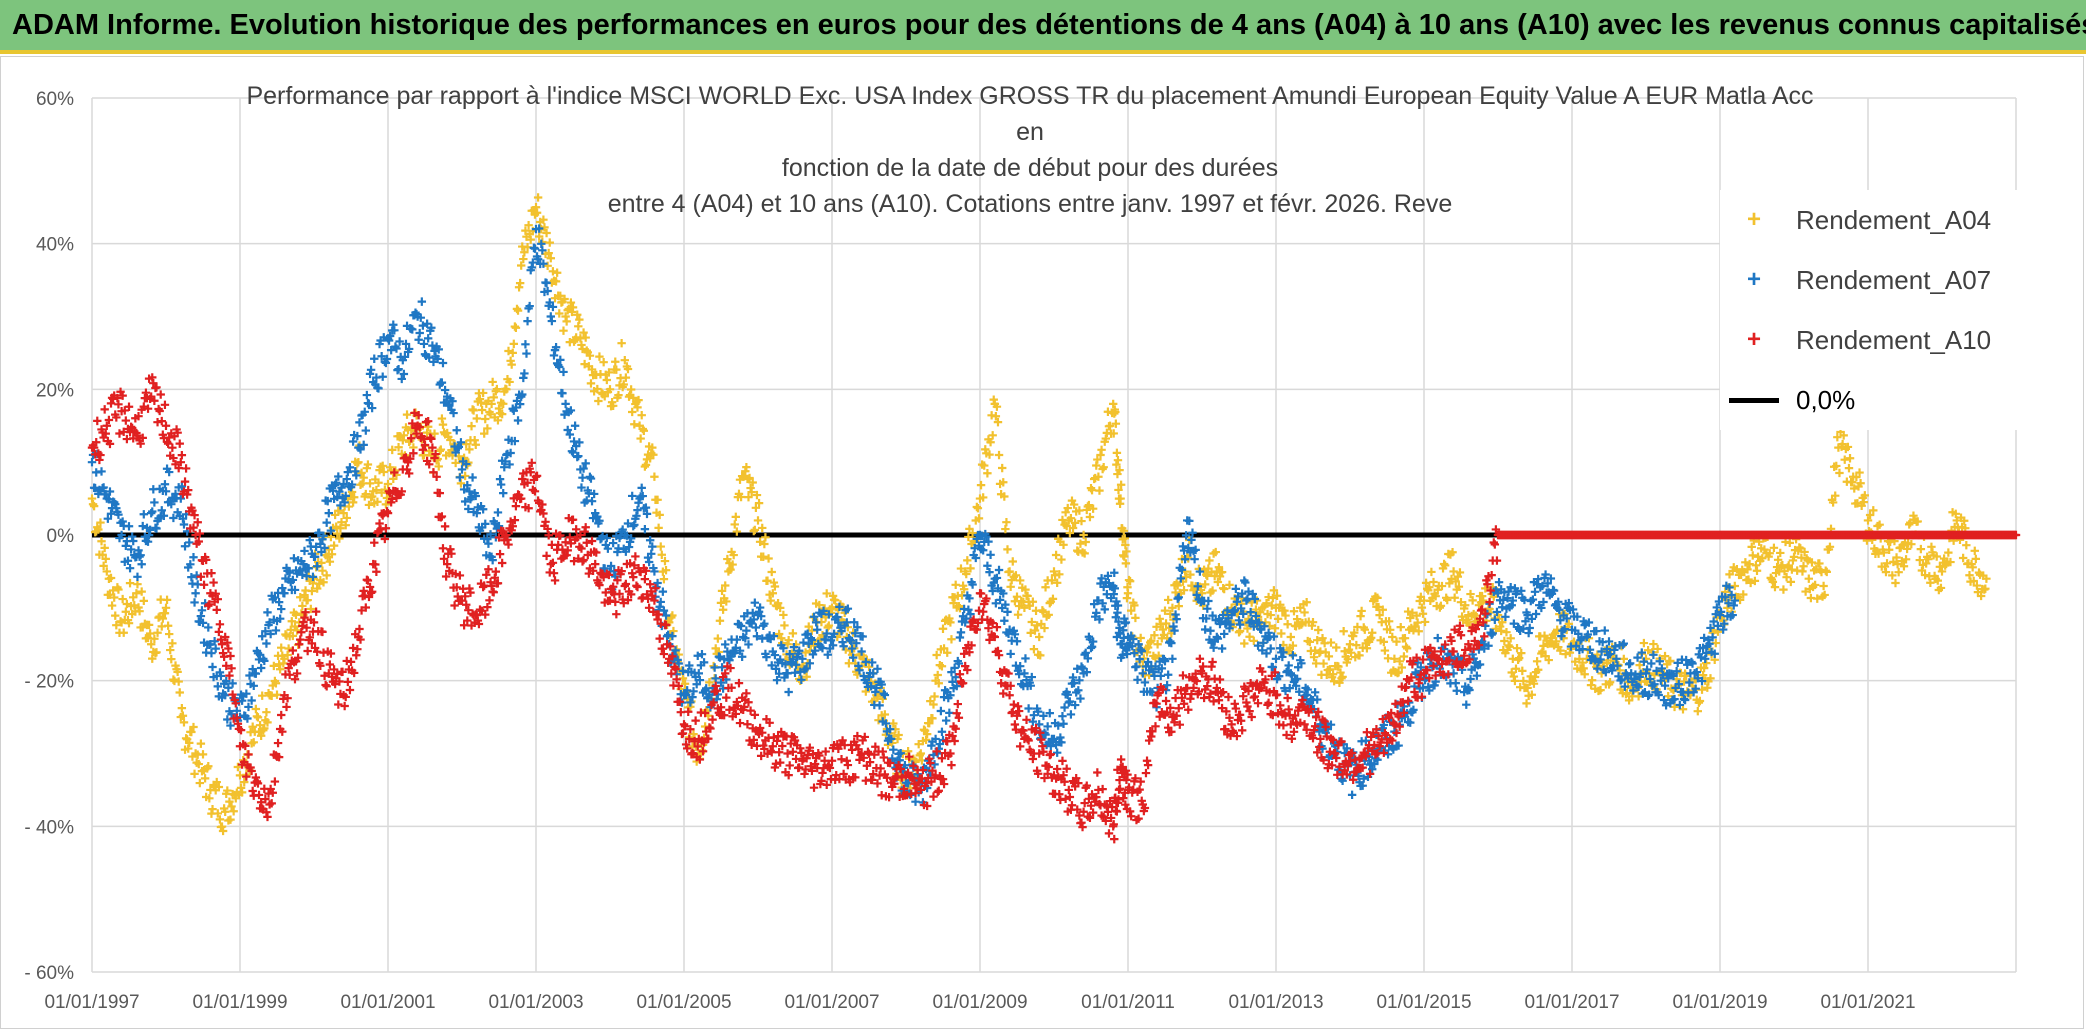  What do you see at coordinates (1867, 1002) in the screenshot?
I see `x-tick-label: 01/01/2021` at bounding box center [1867, 1002].